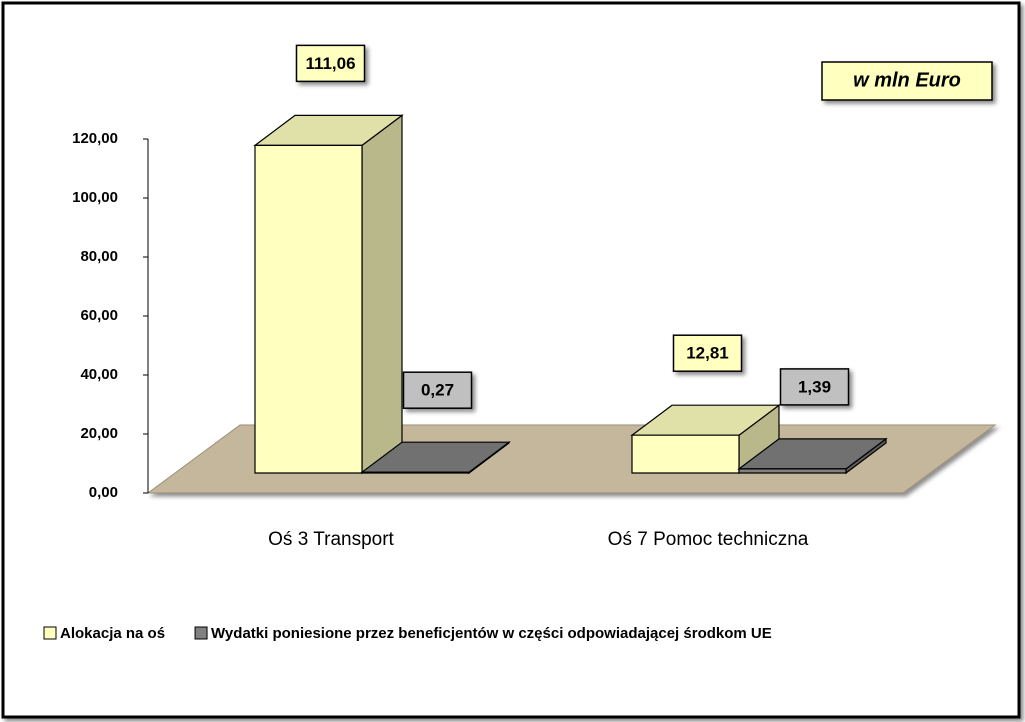 The image size is (1025, 722). I want to click on y-tick-label: 60,00, so click(99, 315).